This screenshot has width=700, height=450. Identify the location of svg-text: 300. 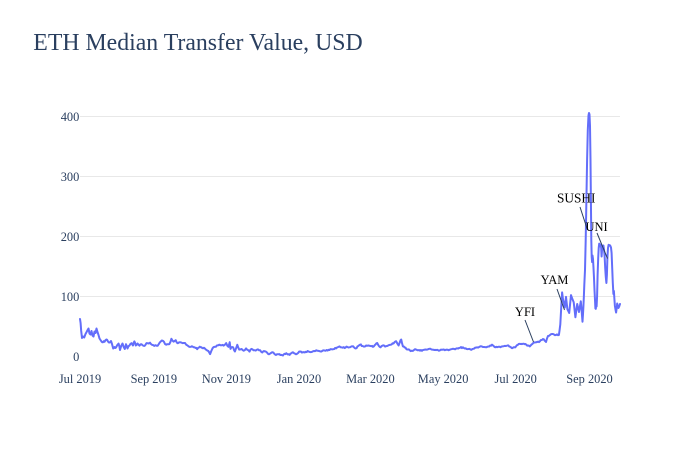
(70, 177).